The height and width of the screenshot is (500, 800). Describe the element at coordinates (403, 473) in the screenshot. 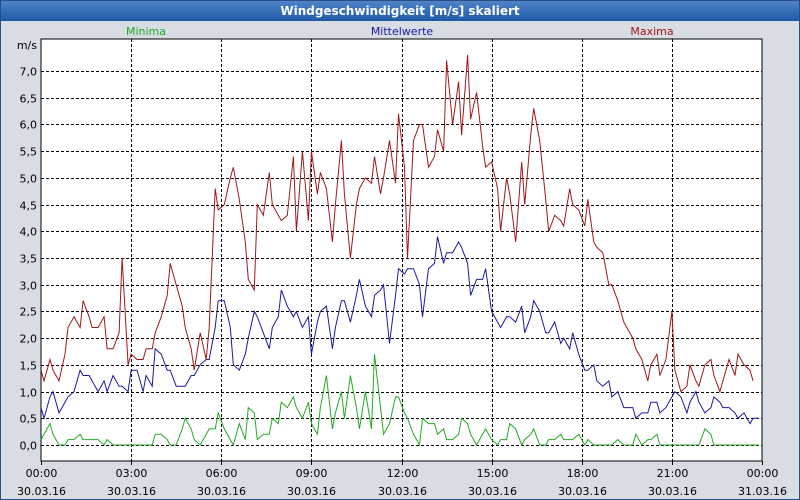

I see `x-tick-time: 12:00` at that location.